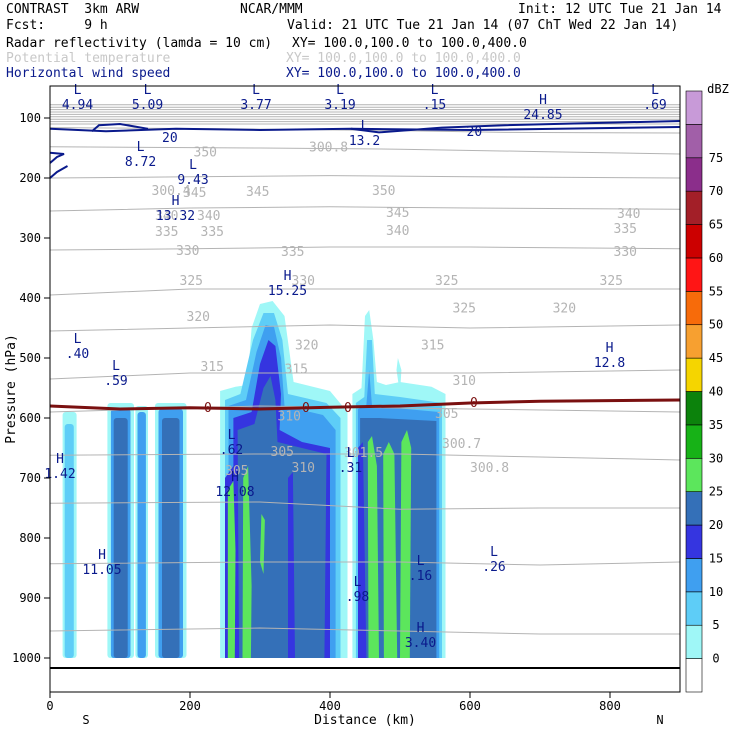  I want to click on field1-label: Radar reflectivity (lamda = 10 cm), so click(139, 43).